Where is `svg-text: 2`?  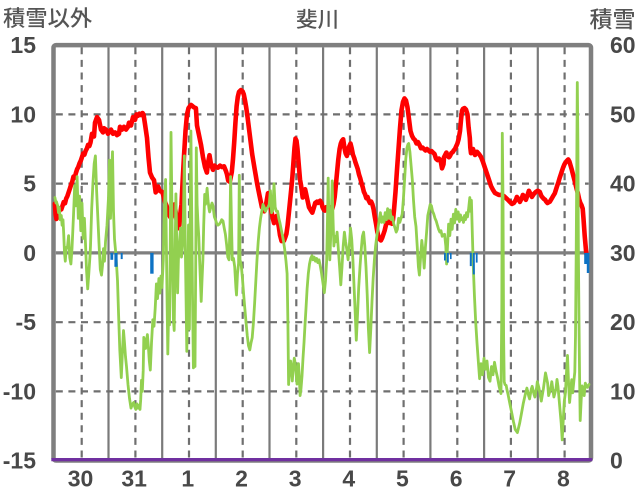
svg-text: 2 is located at coordinates (241, 479).